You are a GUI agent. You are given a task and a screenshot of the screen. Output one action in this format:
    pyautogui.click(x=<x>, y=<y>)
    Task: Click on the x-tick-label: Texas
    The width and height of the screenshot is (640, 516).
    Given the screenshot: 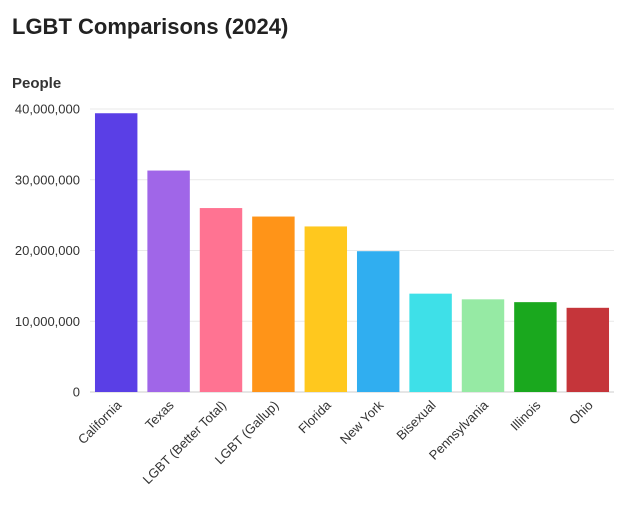 What is the action you would take?
    pyautogui.click(x=159, y=414)
    